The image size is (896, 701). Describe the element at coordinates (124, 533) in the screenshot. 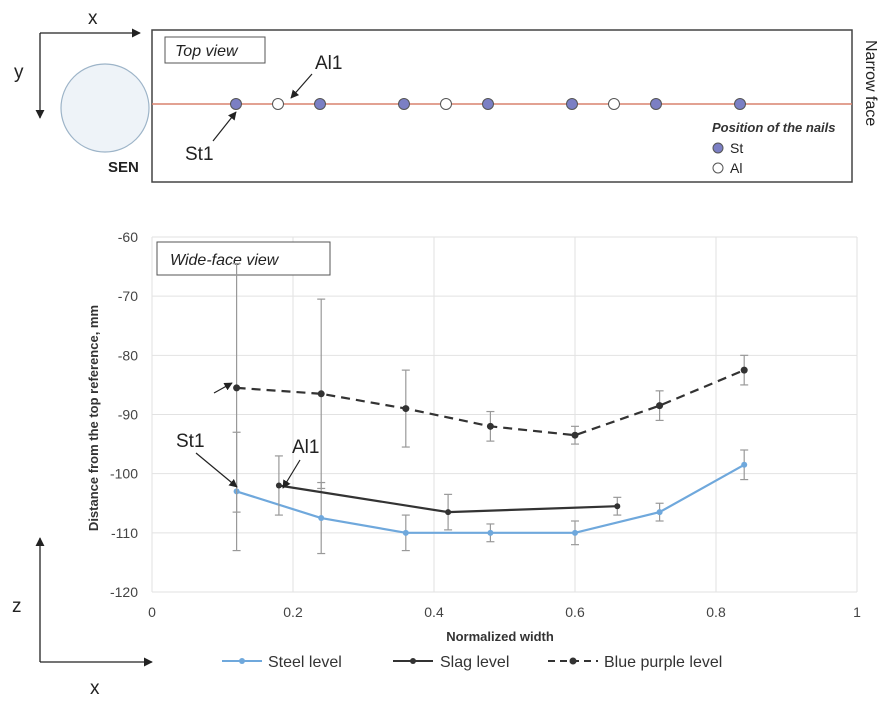

I see `y-tick-label-5: -110` at that location.